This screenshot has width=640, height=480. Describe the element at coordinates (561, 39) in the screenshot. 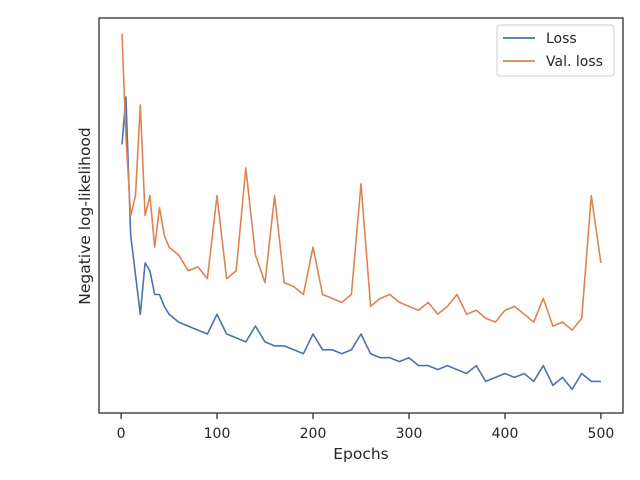

I see `legend-label-loss: Loss` at that location.